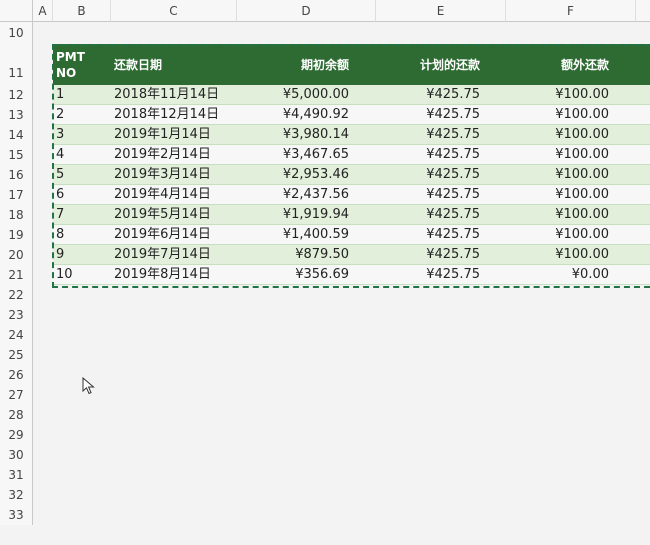 Image resolution: width=650 pixels, height=545 pixels. What do you see at coordinates (16, 235) in the screenshot?
I see `row-header-19: 19` at bounding box center [16, 235].